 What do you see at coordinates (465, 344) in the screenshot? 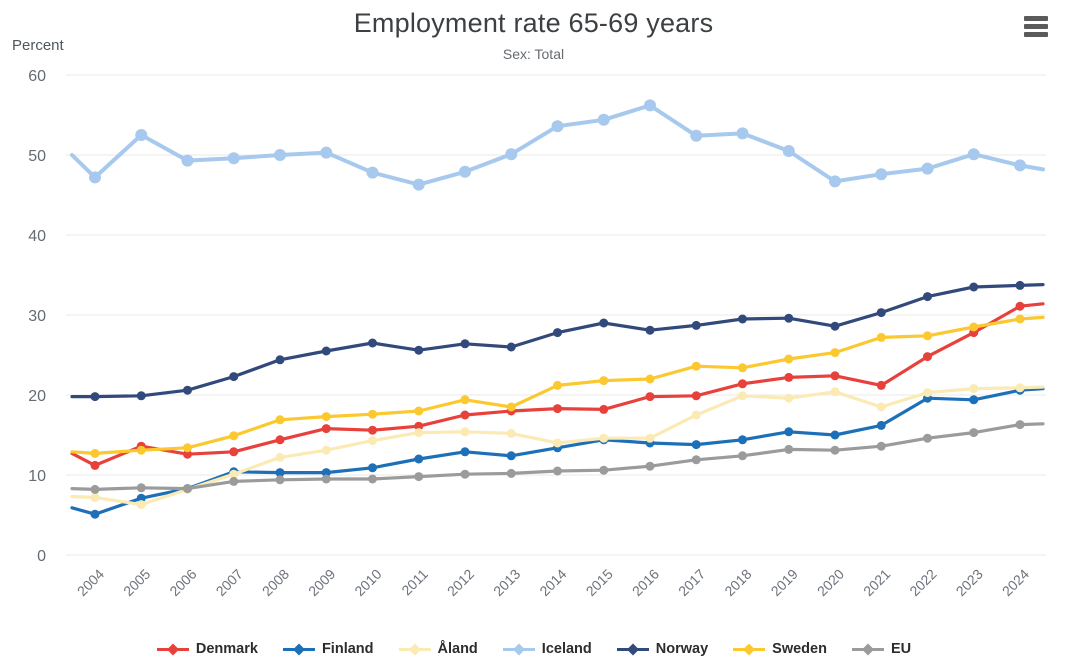
I see `data-point-norway-2012` at bounding box center [465, 344].